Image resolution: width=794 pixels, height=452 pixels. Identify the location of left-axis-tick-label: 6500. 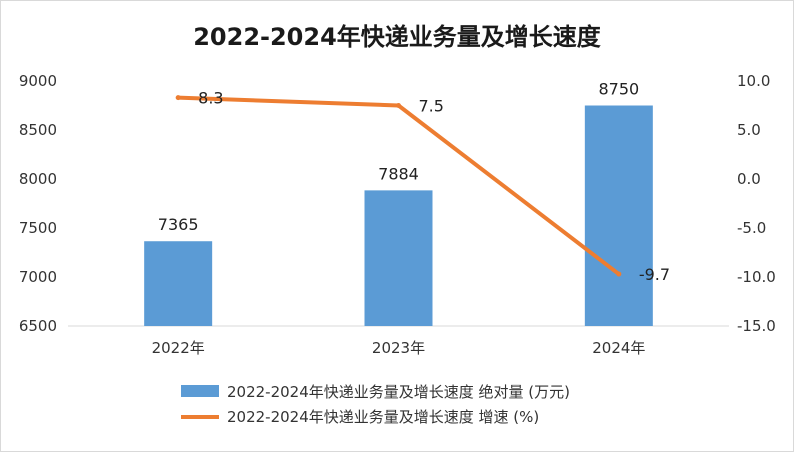
(38, 326).